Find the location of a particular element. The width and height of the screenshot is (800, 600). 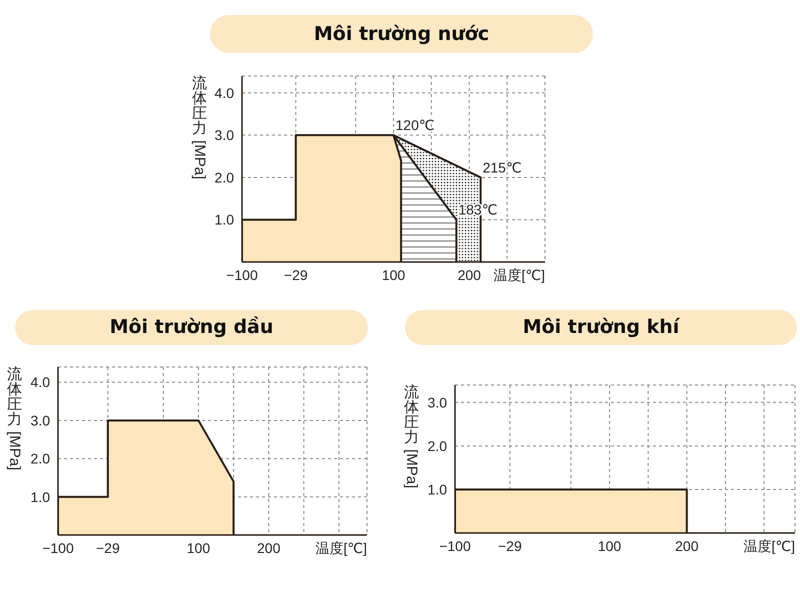

annotation: 120℃ is located at coordinates (415, 125).